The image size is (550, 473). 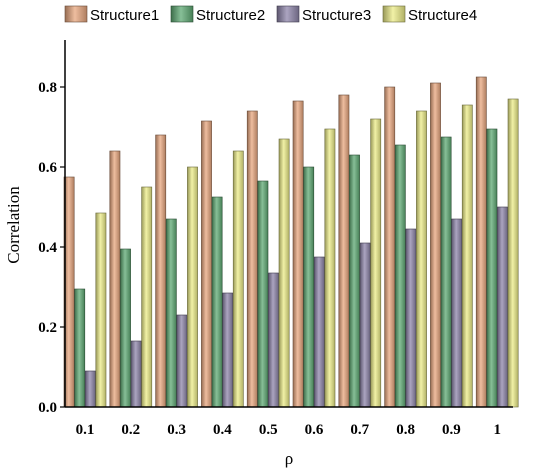 What do you see at coordinates (354, 281) in the screenshot?
I see `bar-structure2-0.7` at bounding box center [354, 281].